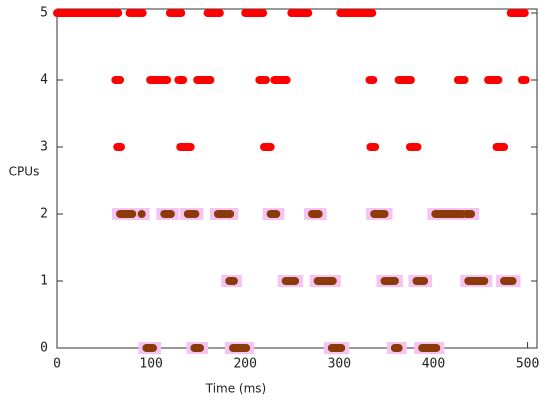 The image size is (550, 402). Describe the element at coordinates (236, 389) in the screenshot. I see `x-axis-label: Time (ms)` at that location.